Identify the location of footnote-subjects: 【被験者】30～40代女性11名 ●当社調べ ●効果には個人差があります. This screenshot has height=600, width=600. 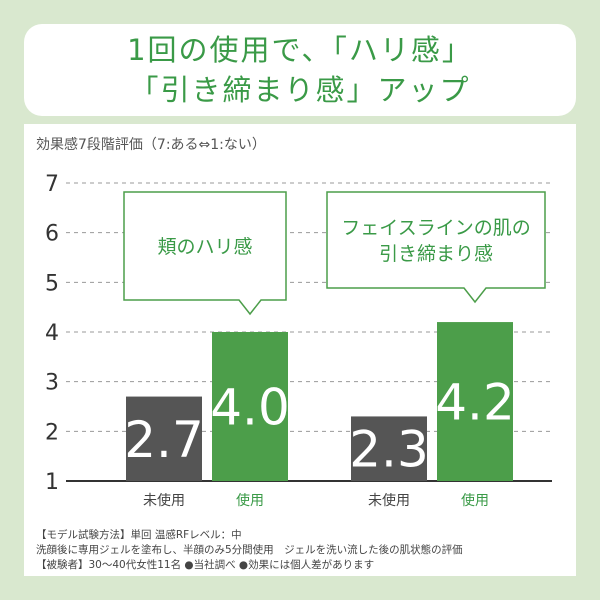
(205, 565).